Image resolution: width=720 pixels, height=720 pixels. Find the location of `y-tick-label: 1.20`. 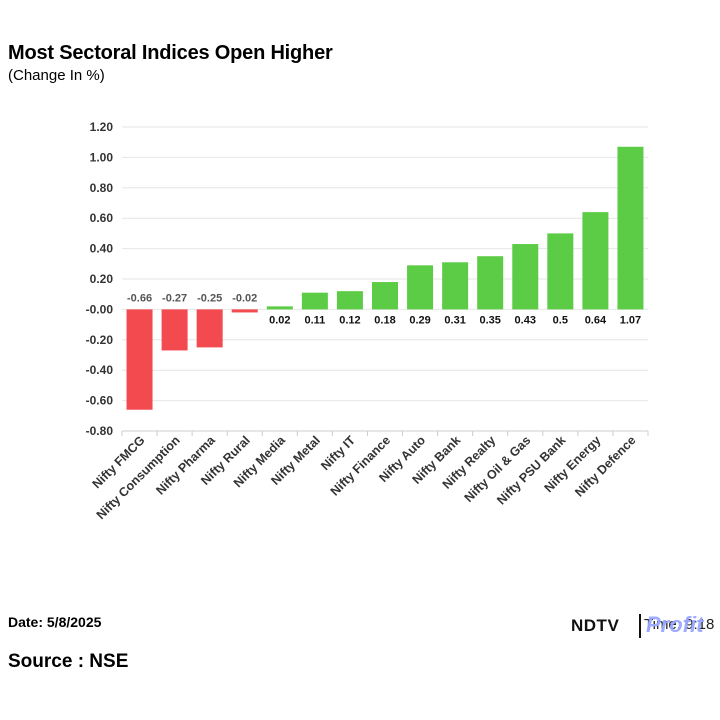

y-tick-label: 1.20 is located at coordinates (102, 127).